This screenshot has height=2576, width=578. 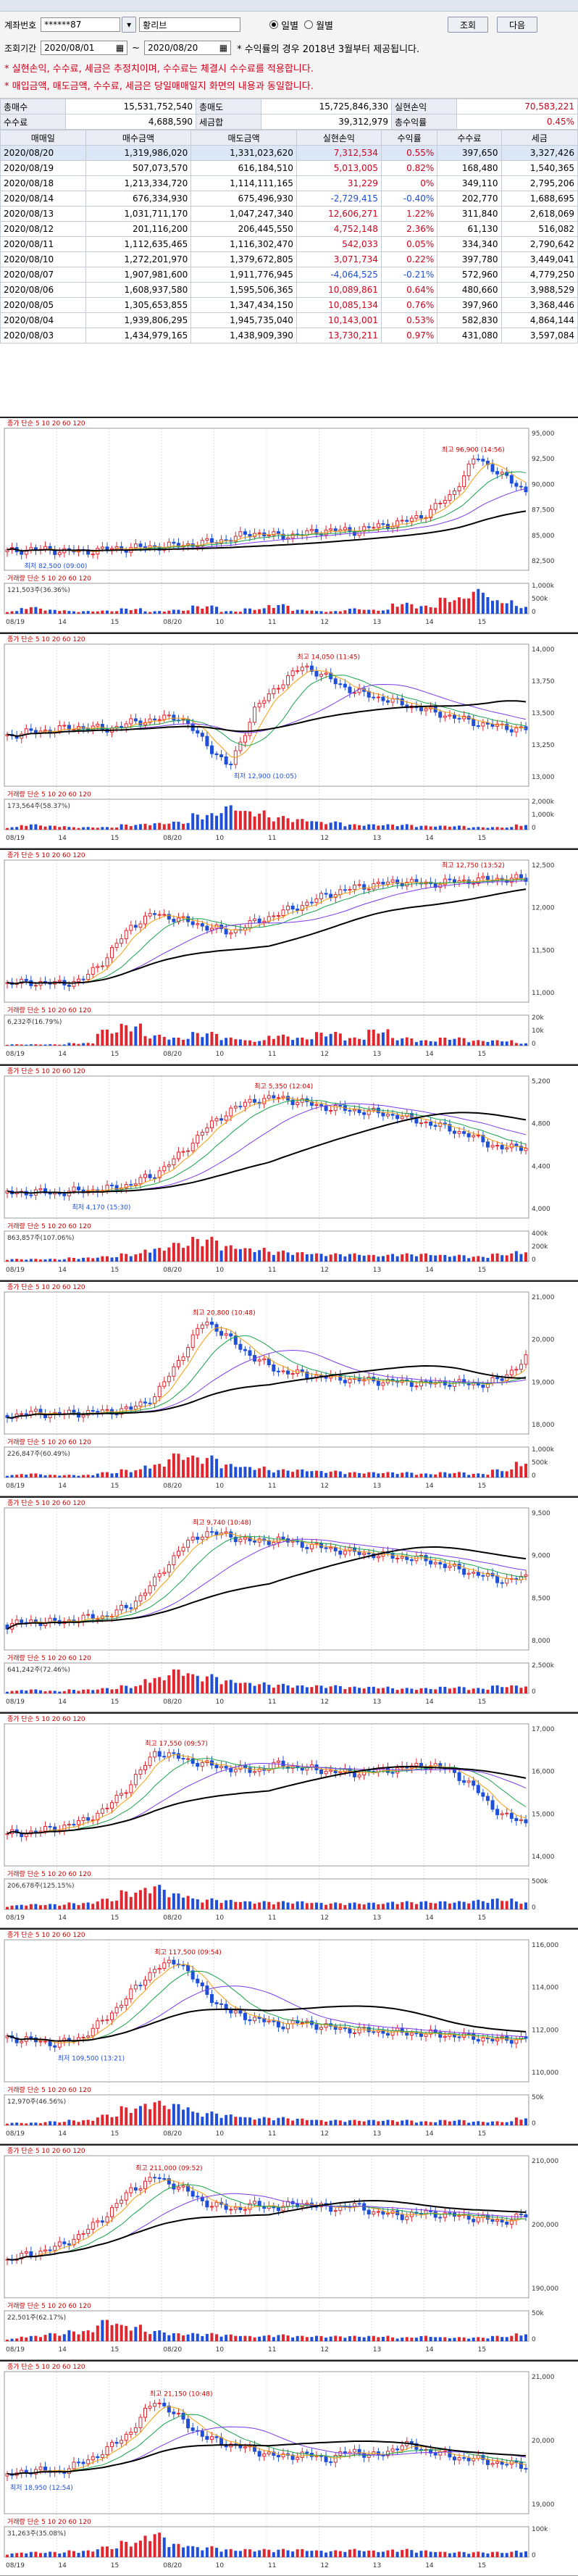 What do you see at coordinates (409, 138) in the screenshot?
I see `column-header: 수익률` at bounding box center [409, 138].